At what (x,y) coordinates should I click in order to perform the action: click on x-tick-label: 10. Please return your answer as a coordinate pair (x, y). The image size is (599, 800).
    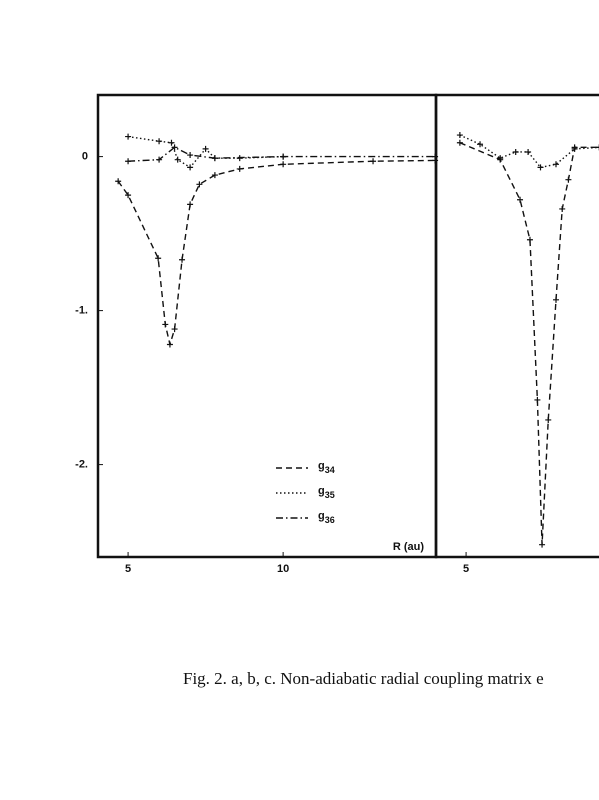
    Looking at the image, I should click on (283, 569).